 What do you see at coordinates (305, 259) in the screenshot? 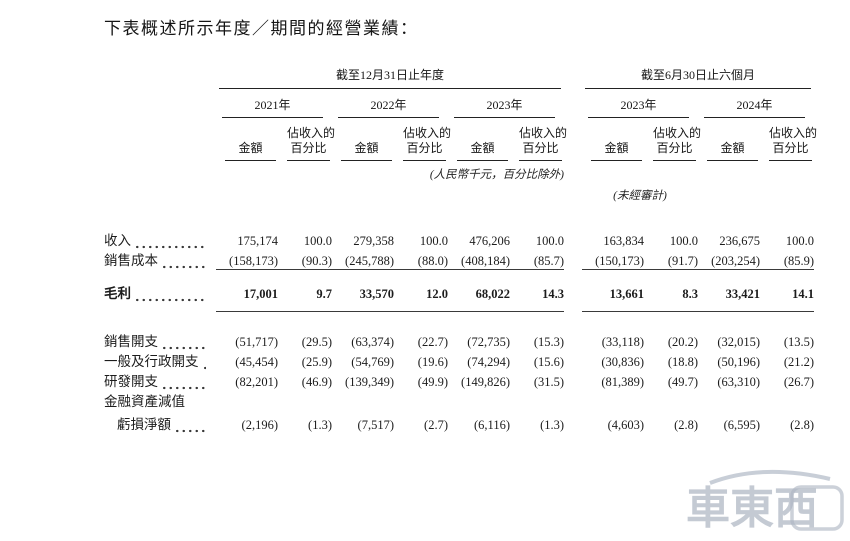
I see `cell-value: (90.3)` at bounding box center [305, 259].